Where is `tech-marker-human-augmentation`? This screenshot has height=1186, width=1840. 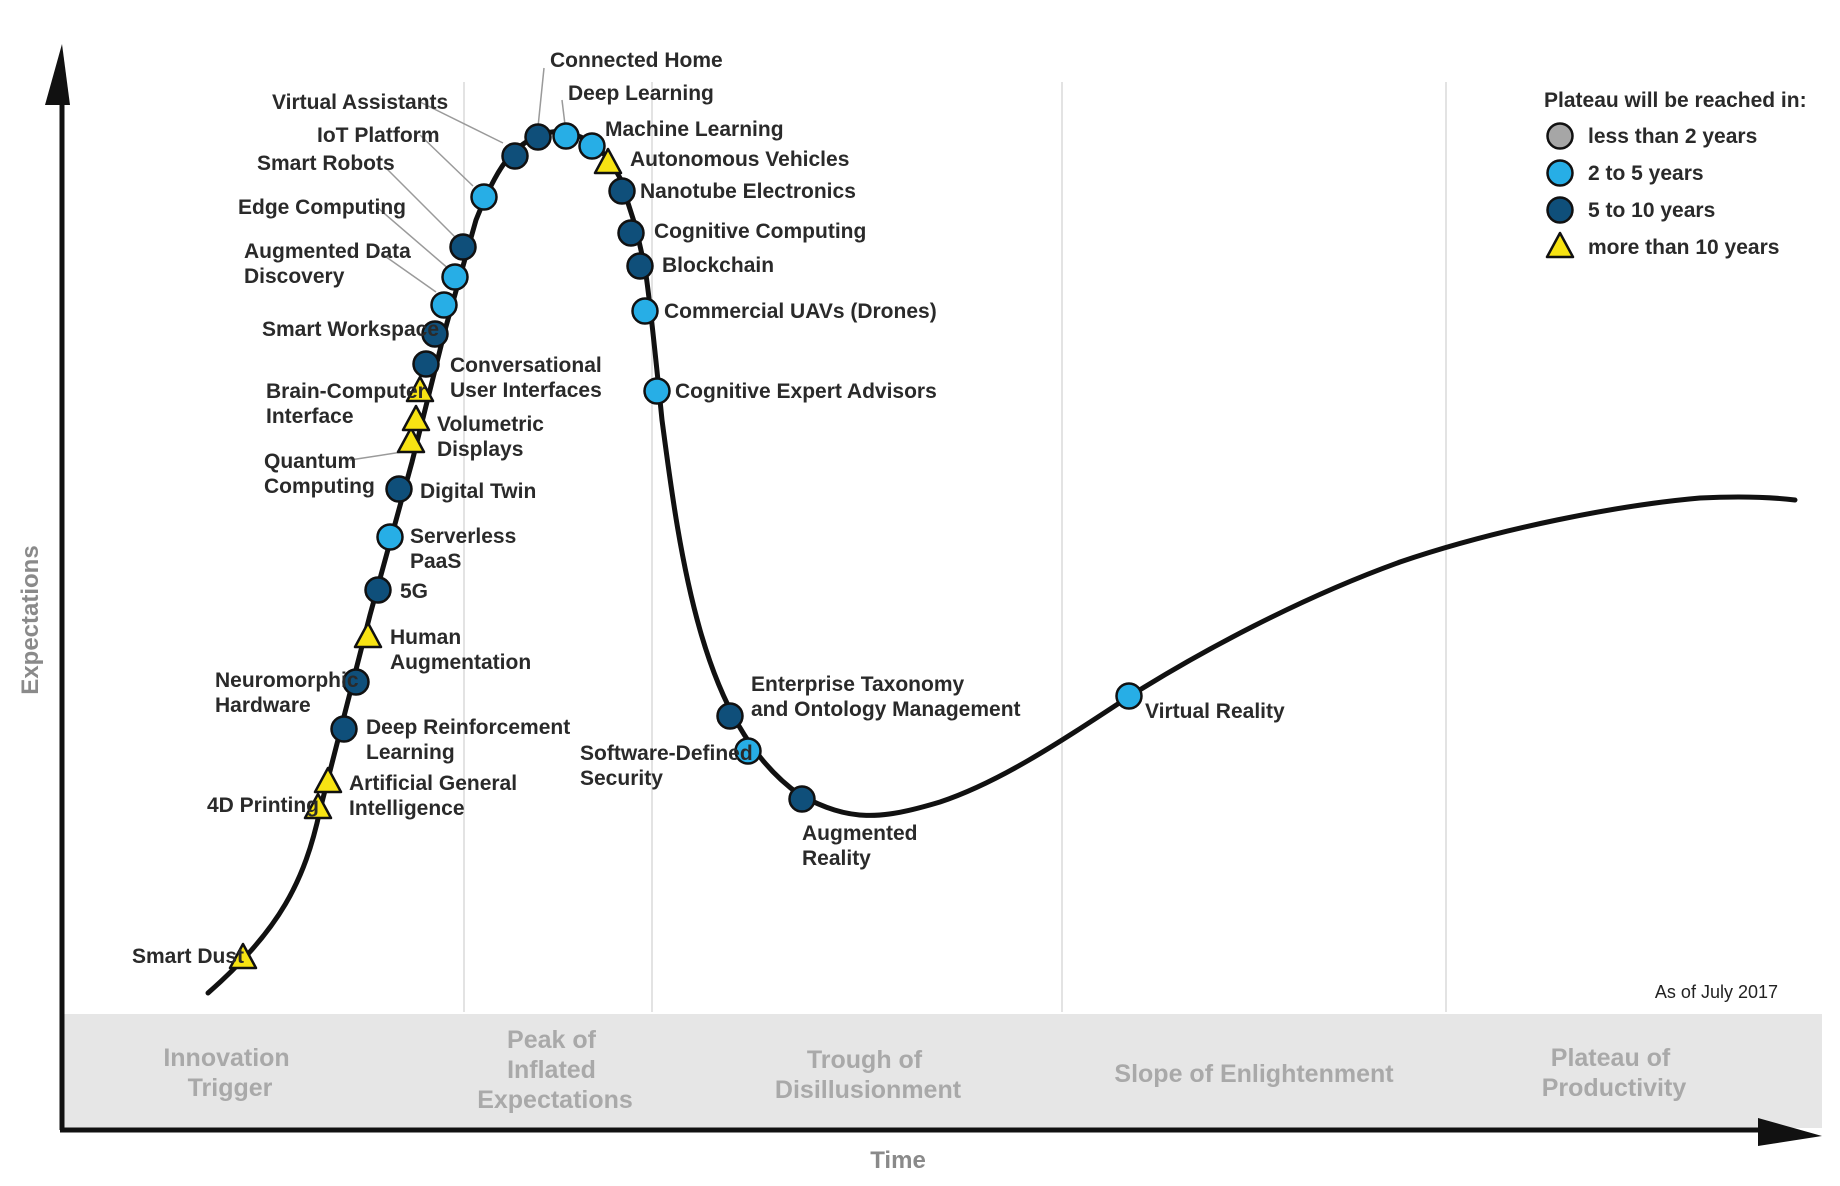
tech-marker-human-augmentation is located at coordinates (368, 635).